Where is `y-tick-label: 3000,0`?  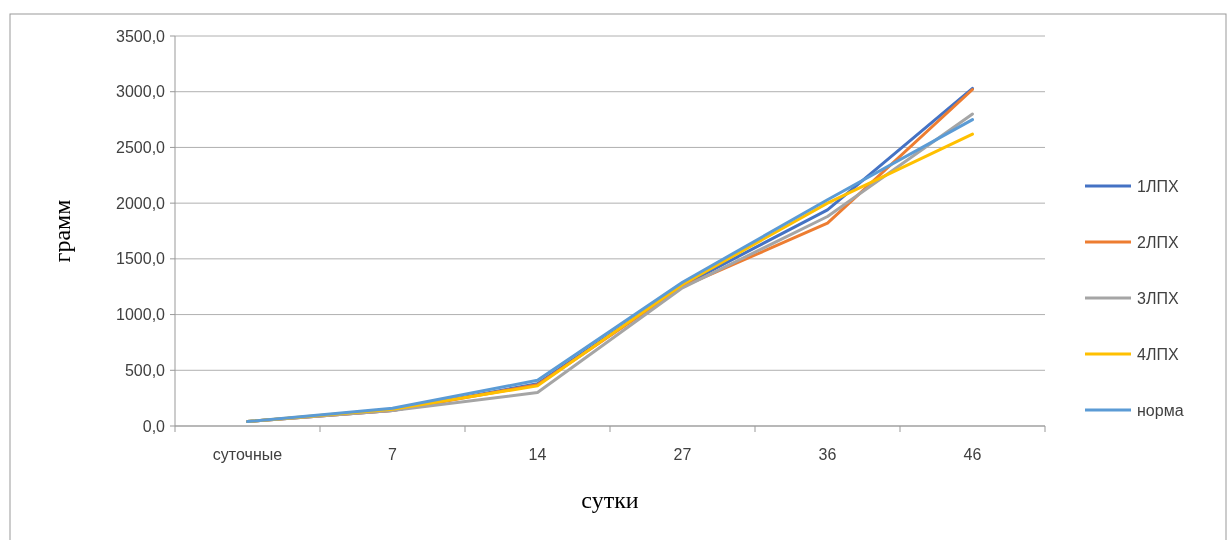 y-tick-label: 3000,0 is located at coordinates (141, 92).